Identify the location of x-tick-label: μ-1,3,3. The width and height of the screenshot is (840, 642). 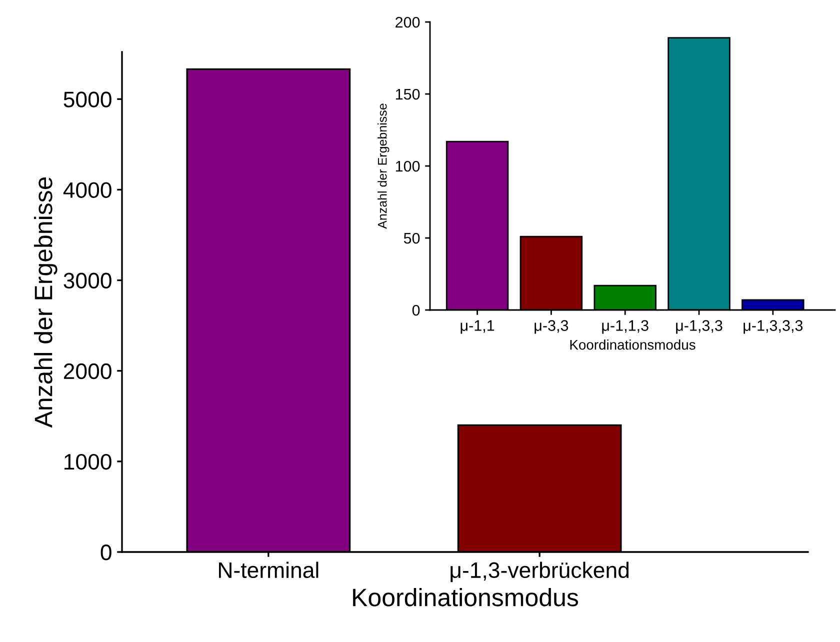
(699, 327).